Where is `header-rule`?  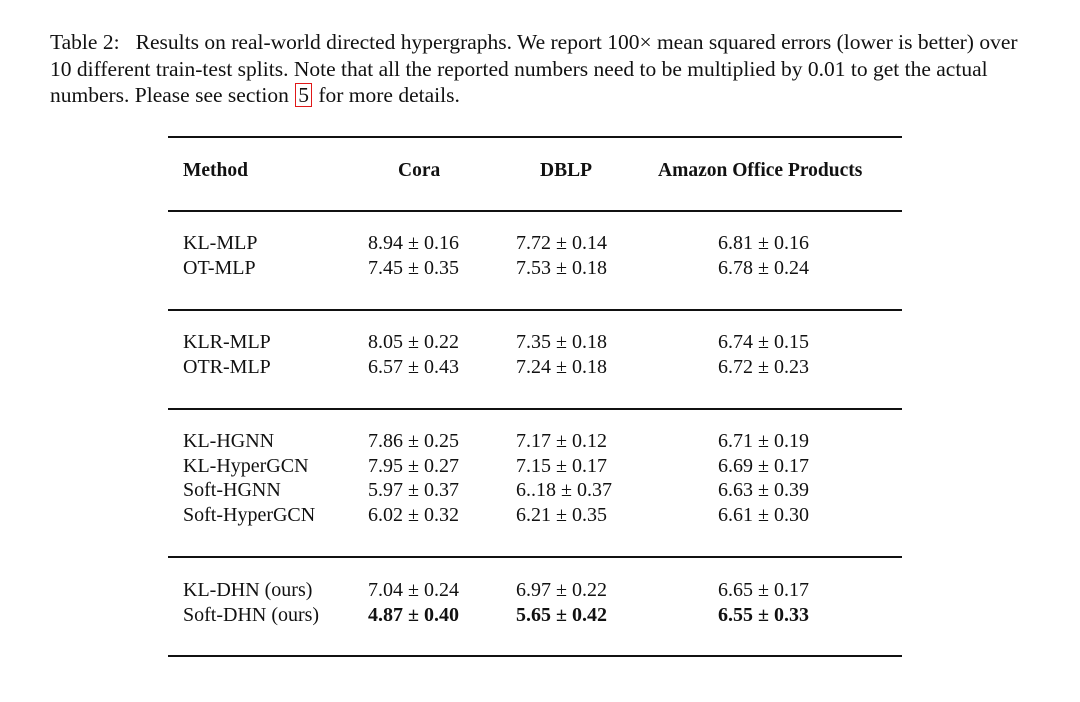 header-rule is located at coordinates (535, 211).